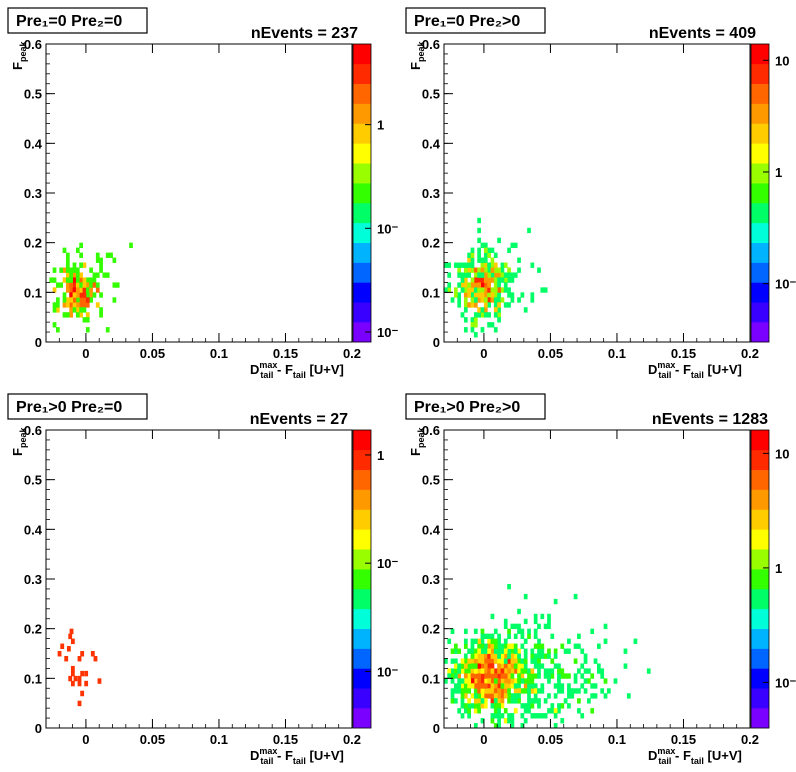 This screenshot has height=772, width=796. I want to click on x-tick-label: 0, so click(85, 353).